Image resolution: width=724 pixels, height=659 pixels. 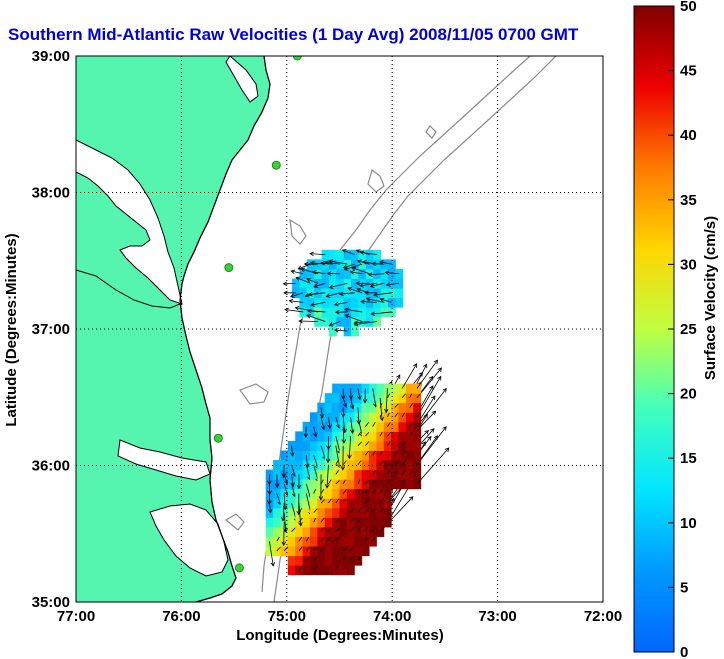 What do you see at coordinates (603, 616) in the screenshot?
I see `x-tick-label: 72:00` at bounding box center [603, 616].